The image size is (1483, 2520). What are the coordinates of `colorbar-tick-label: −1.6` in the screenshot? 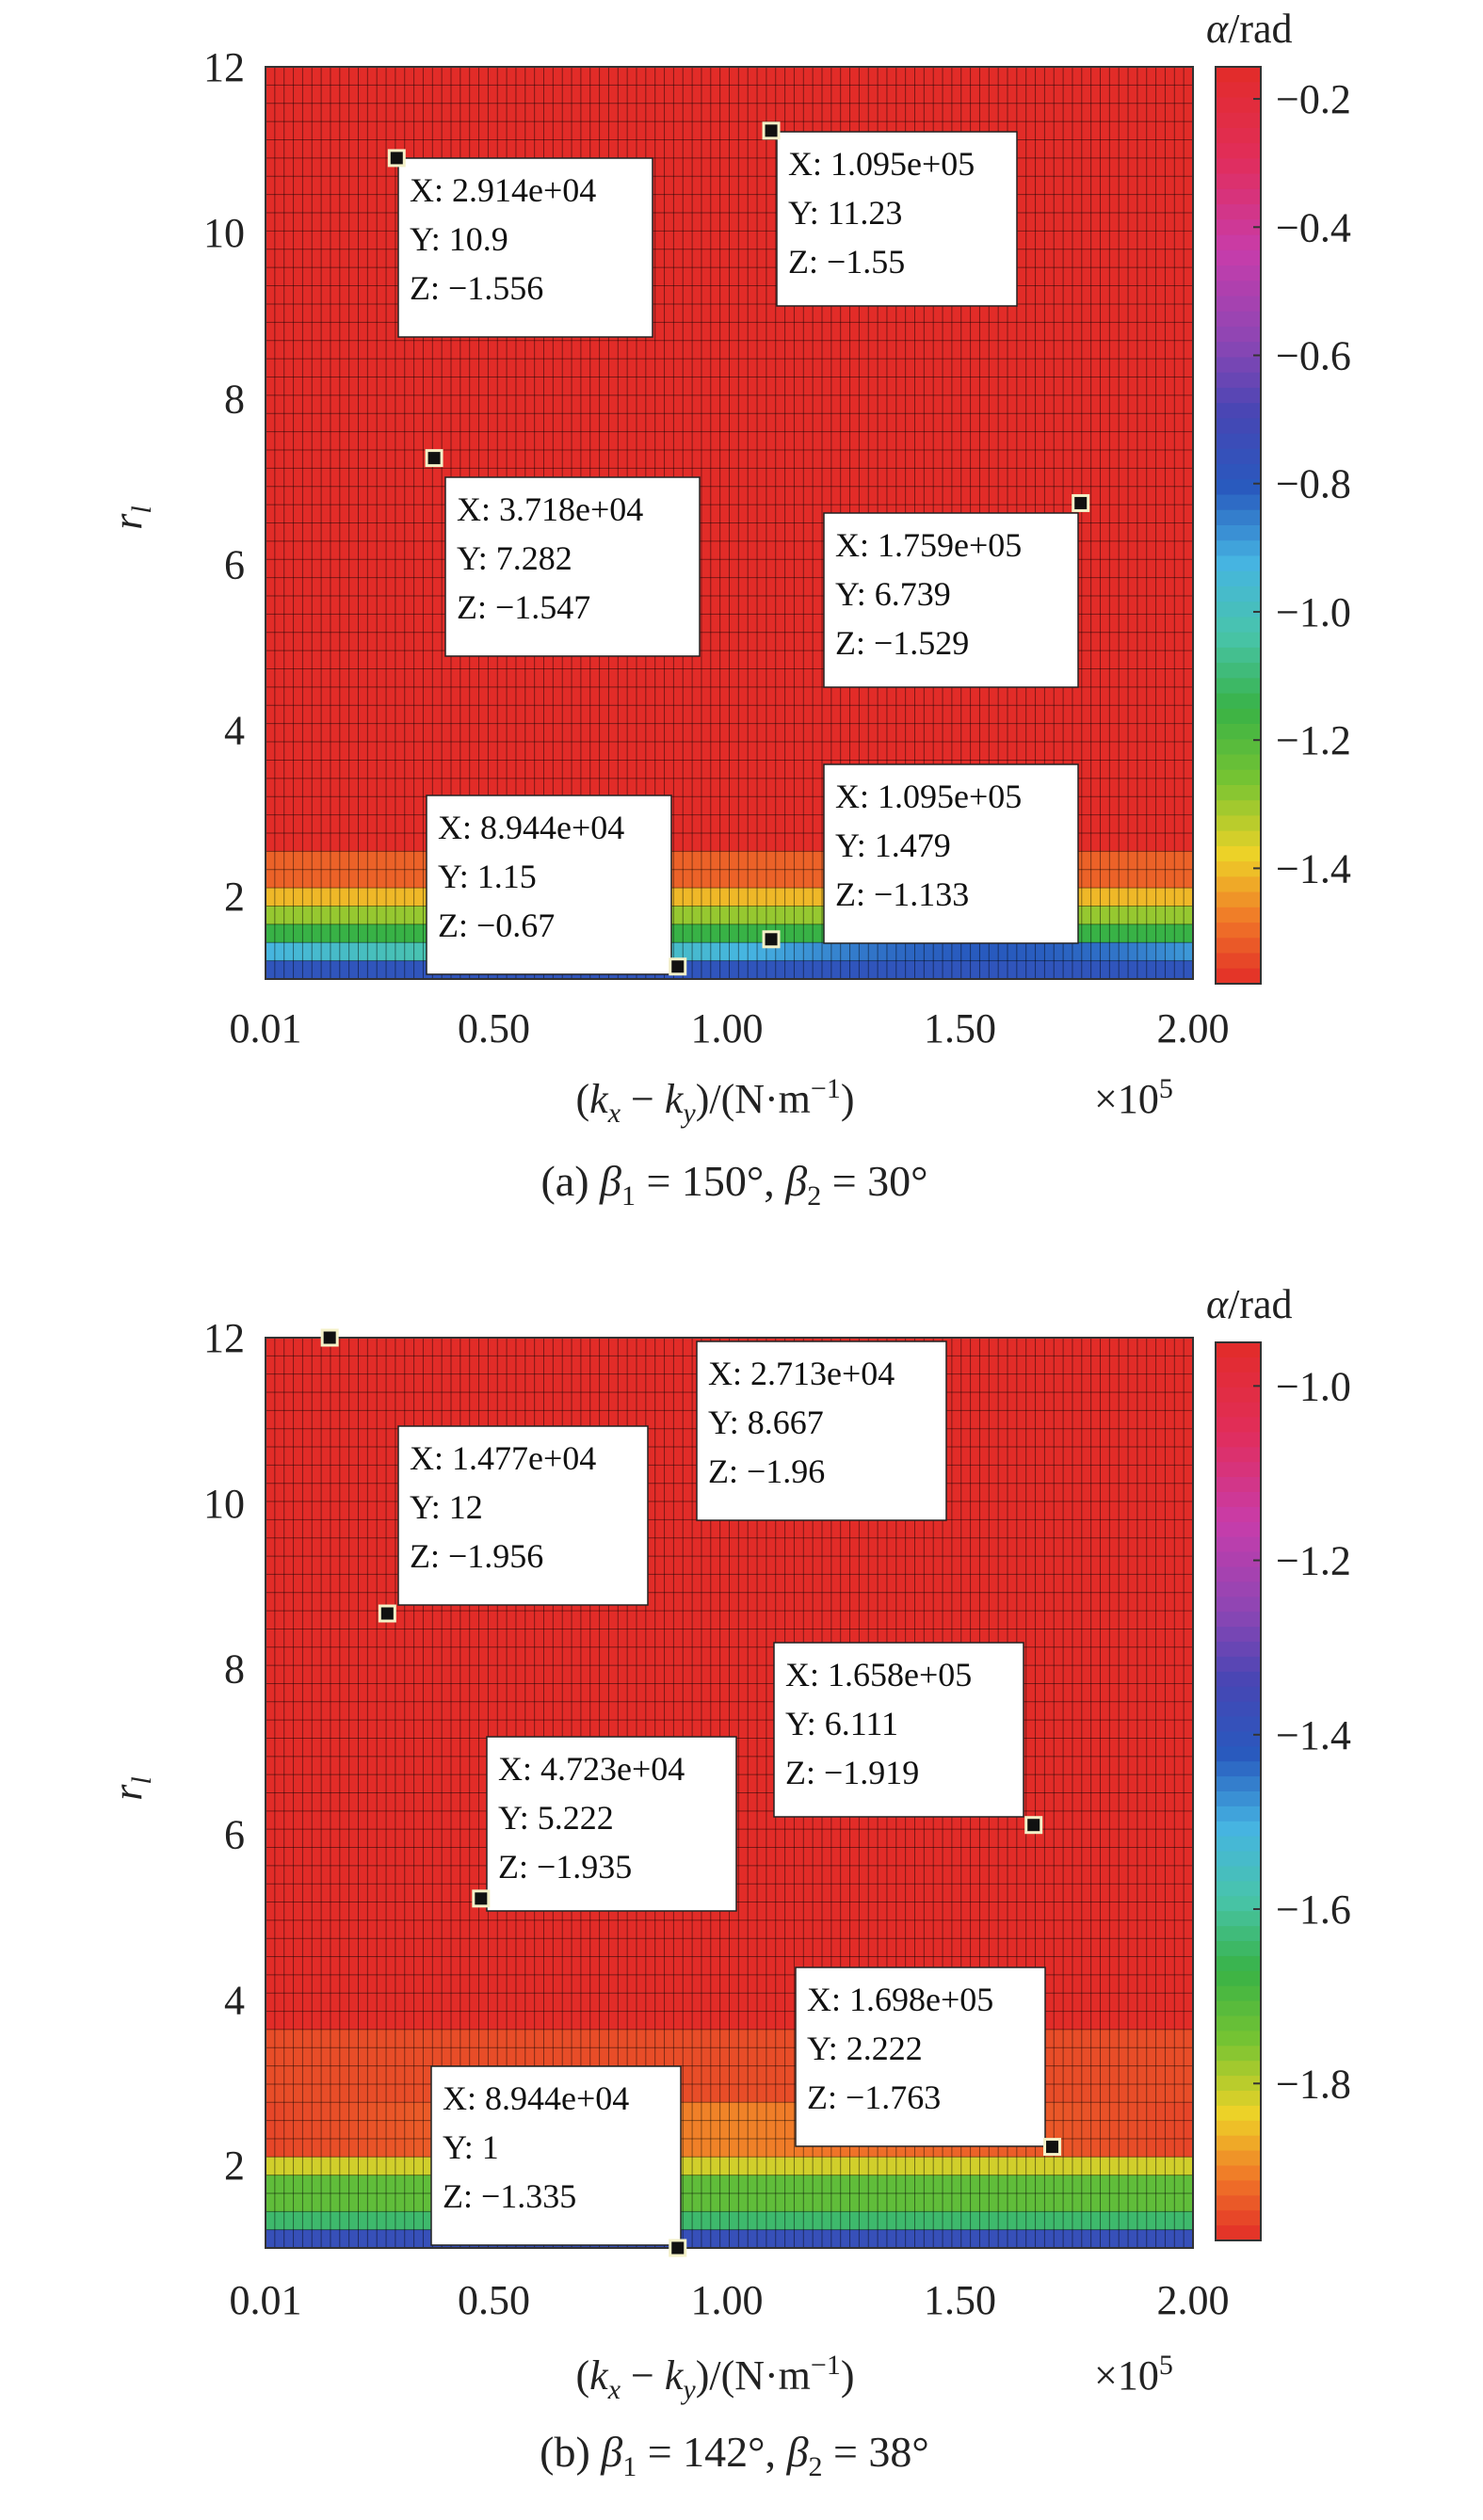 It's located at (1313, 1909).